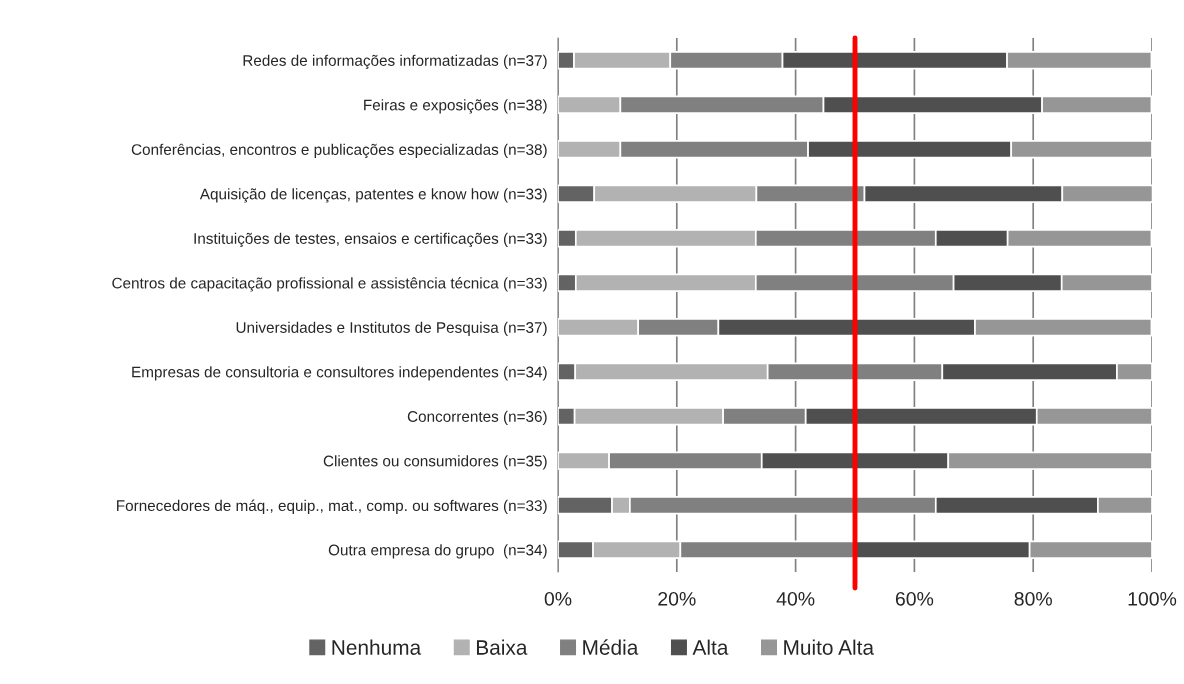 Image resolution: width=1184 pixels, height=684 pixels. I want to click on y-tick-label: Redes de informações informatizadas (n=37), so click(395, 62).